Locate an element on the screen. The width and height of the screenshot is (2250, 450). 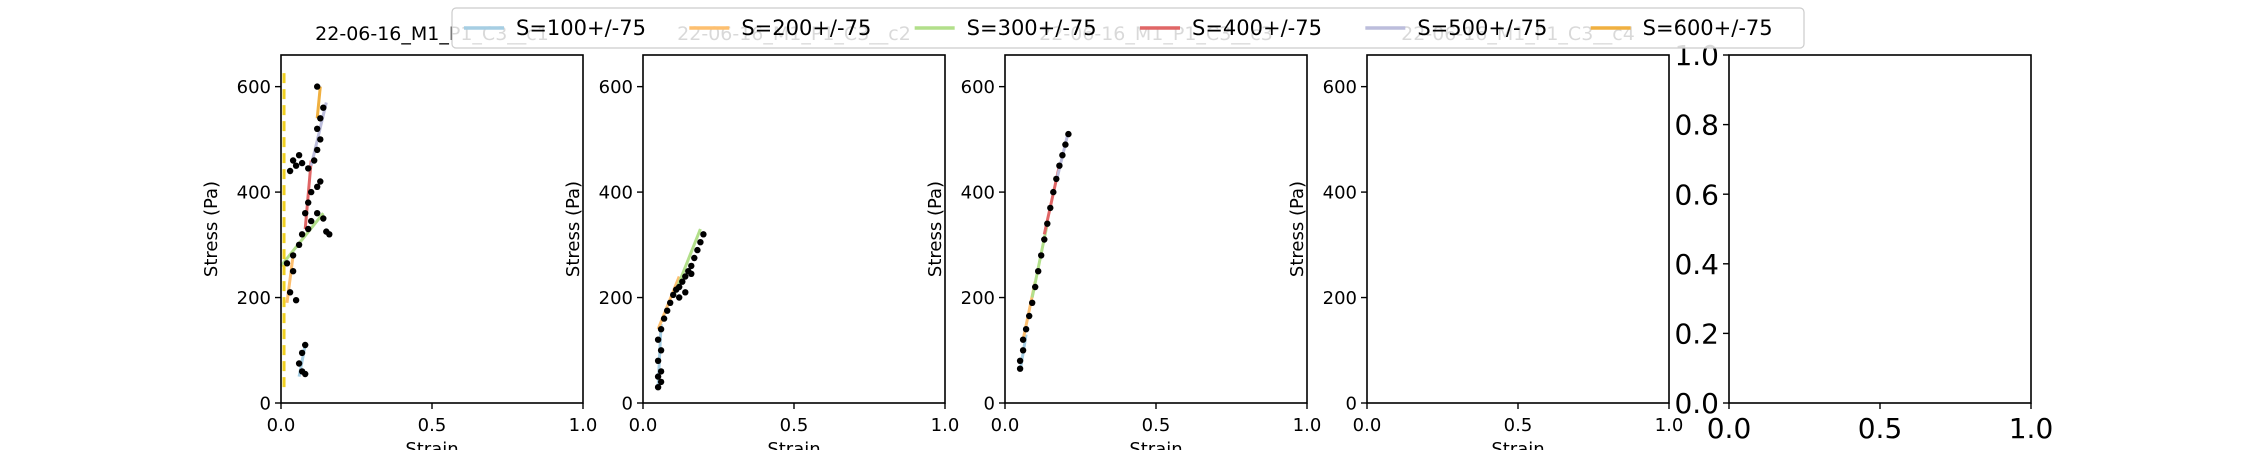
y-tick-label: 0.6 is located at coordinates (1696, 194).